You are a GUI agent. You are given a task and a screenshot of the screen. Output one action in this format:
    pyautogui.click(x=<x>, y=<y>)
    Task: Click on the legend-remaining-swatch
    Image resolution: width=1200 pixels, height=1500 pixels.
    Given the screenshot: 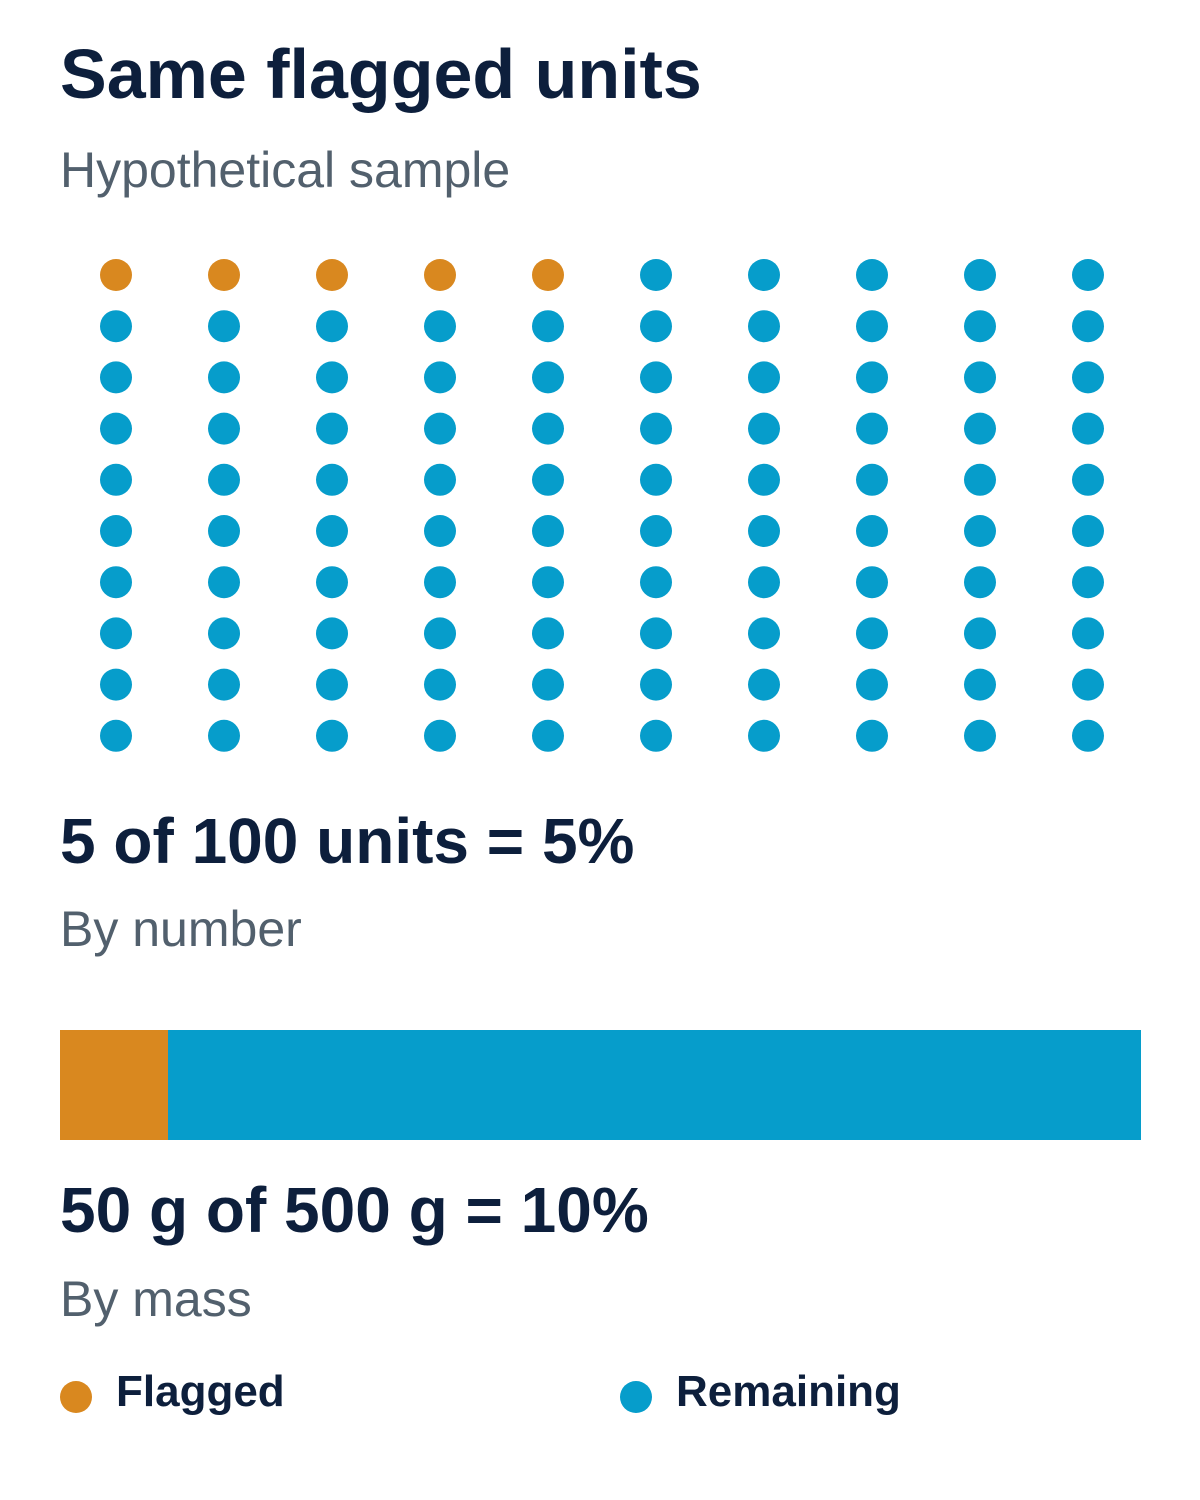 What is the action you would take?
    pyautogui.click(x=636, y=1397)
    